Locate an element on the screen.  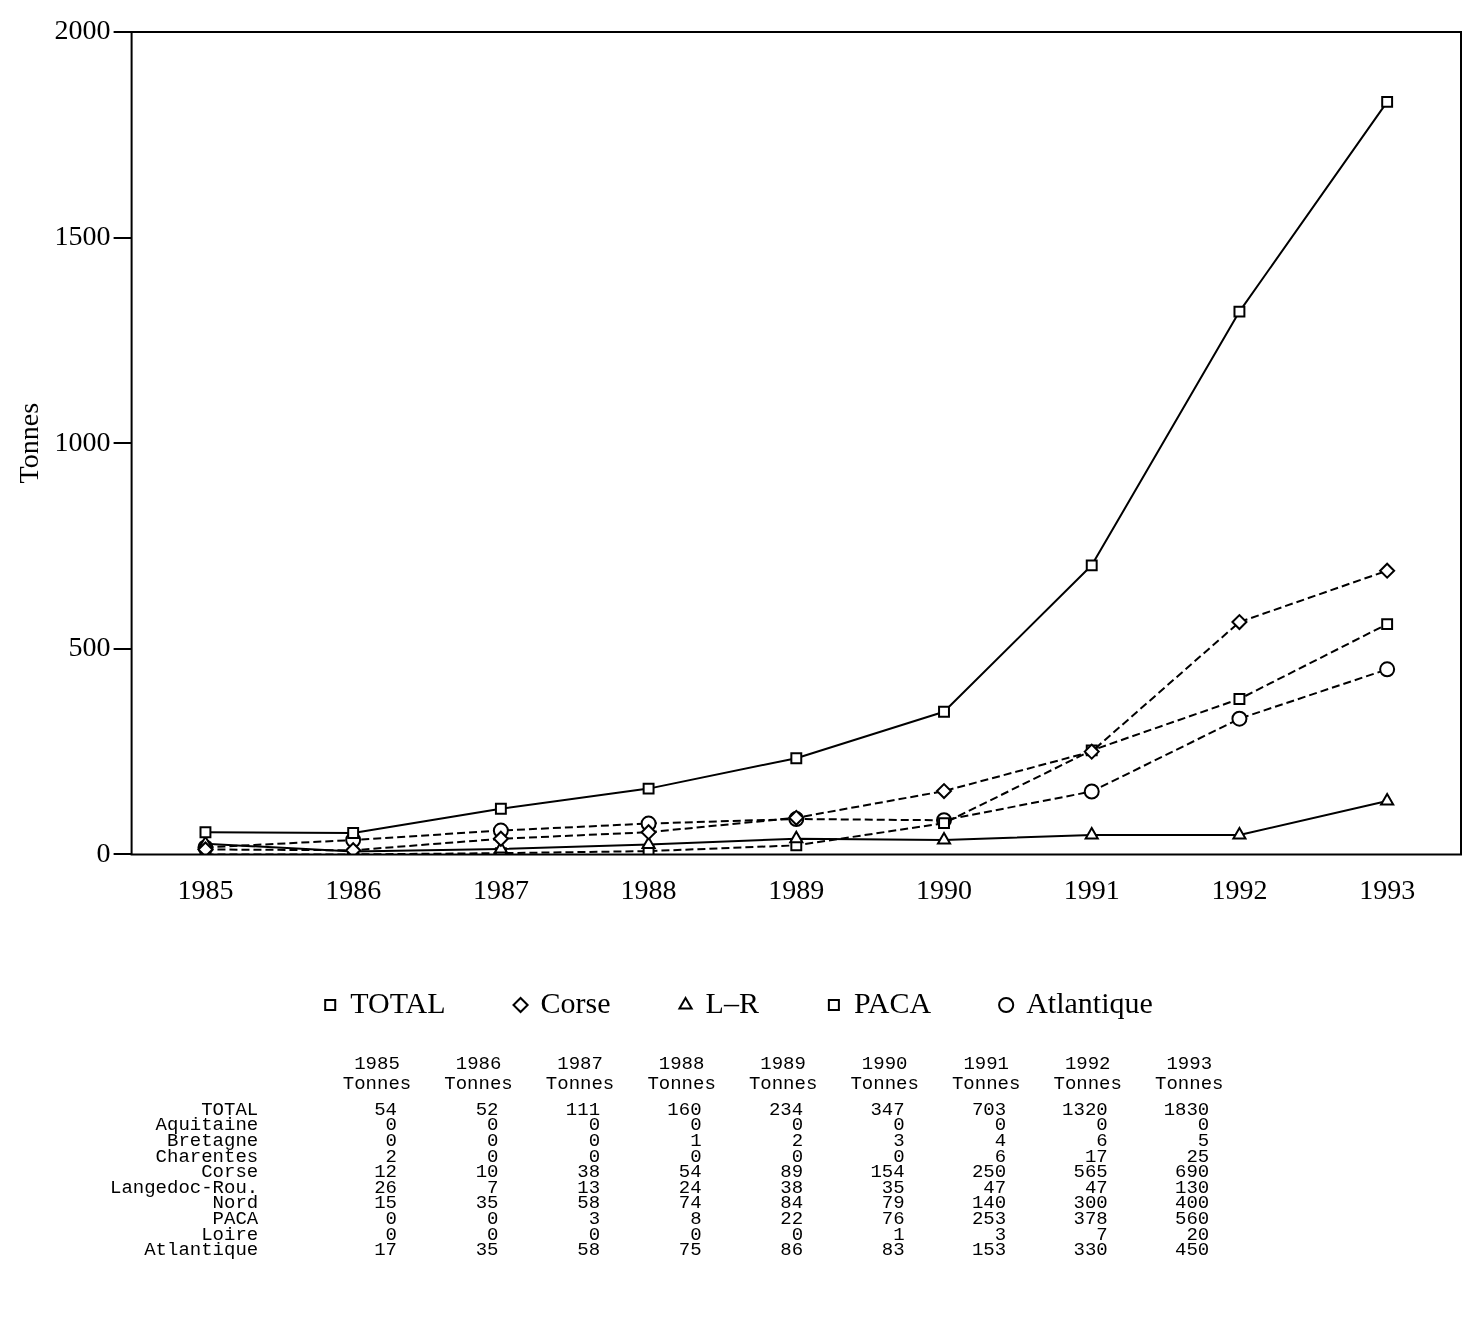
y-tick-label: 2000 is located at coordinates (82, 30).